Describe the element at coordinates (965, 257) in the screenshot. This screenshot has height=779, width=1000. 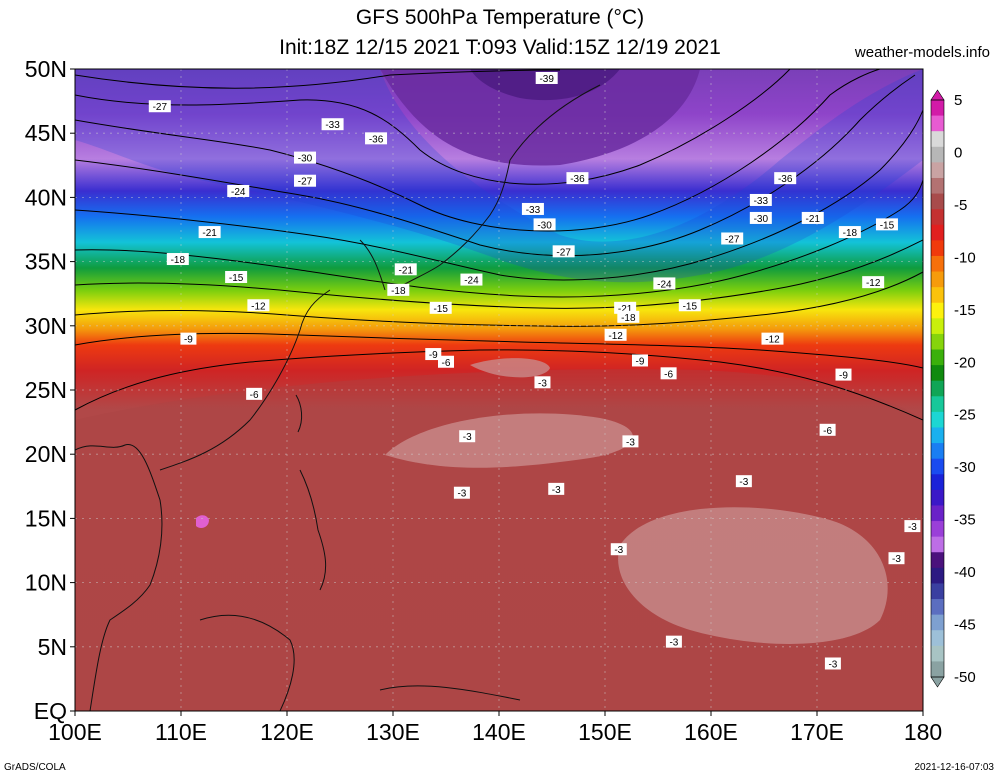
I see `colorbar-label: -10` at that location.